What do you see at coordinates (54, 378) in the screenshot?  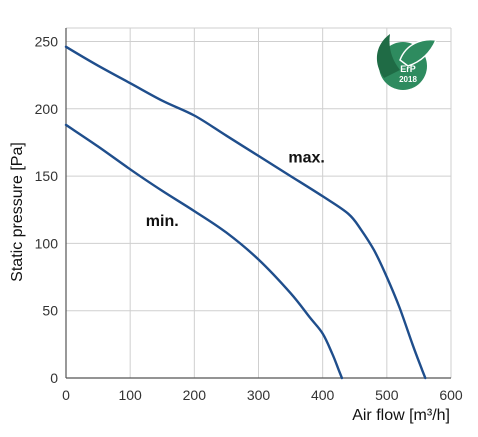 I see `y-tick-label: 0` at bounding box center [54, 378].